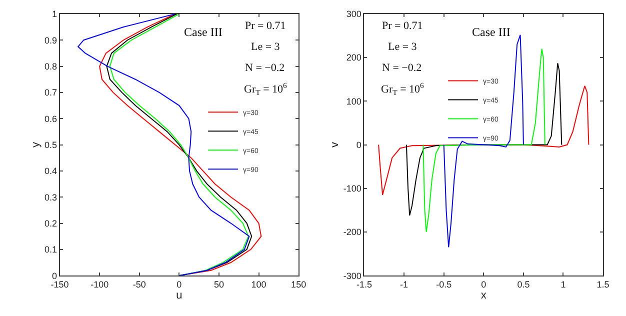 The width and height of the screenshot is (626, 316). What do you see at coordinates (179, 296) in the screenshot?
I see `x-axis-title: u` at bounding box center [179, 296].